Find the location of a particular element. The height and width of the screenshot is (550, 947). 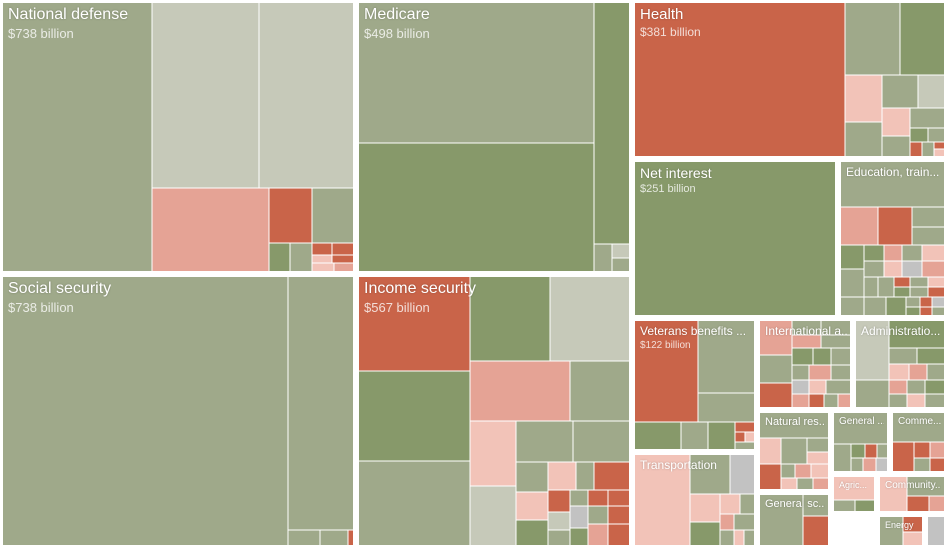

treemap-group-energy is located at coordinates (901, 531).